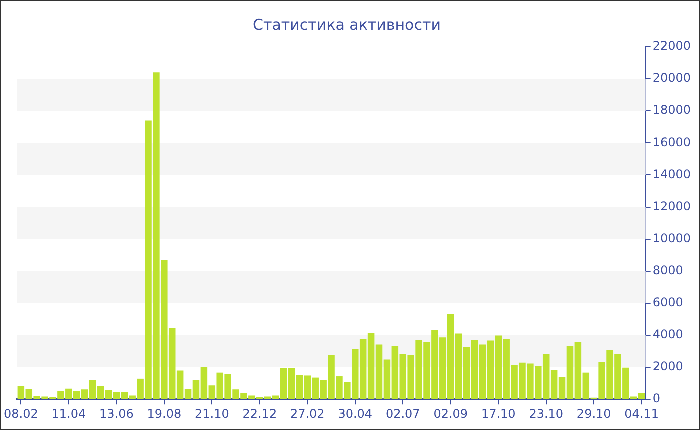 Image resolution: width=700 pixels, height=430 pixels. Describe the element at coordinates (164, 413) in the screenshot. I see `x-tick-label: 19.08` at that location.